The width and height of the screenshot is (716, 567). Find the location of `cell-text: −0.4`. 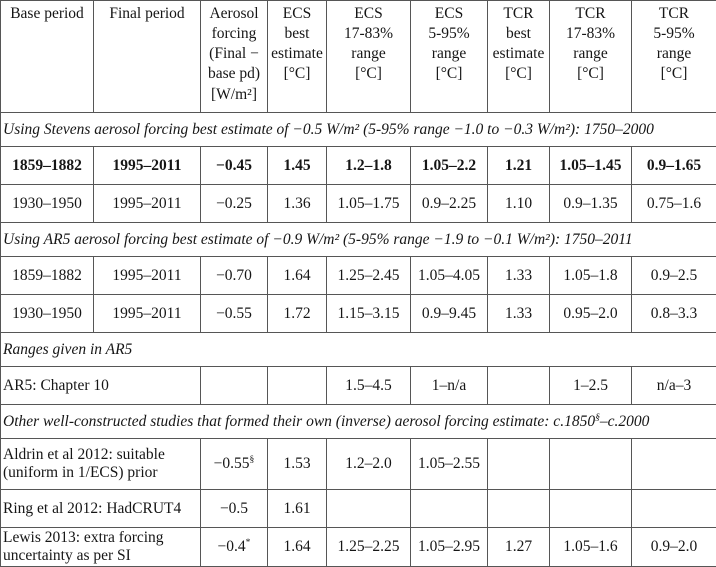

cell-text: −0.4 is located at coordinates (232, 546).